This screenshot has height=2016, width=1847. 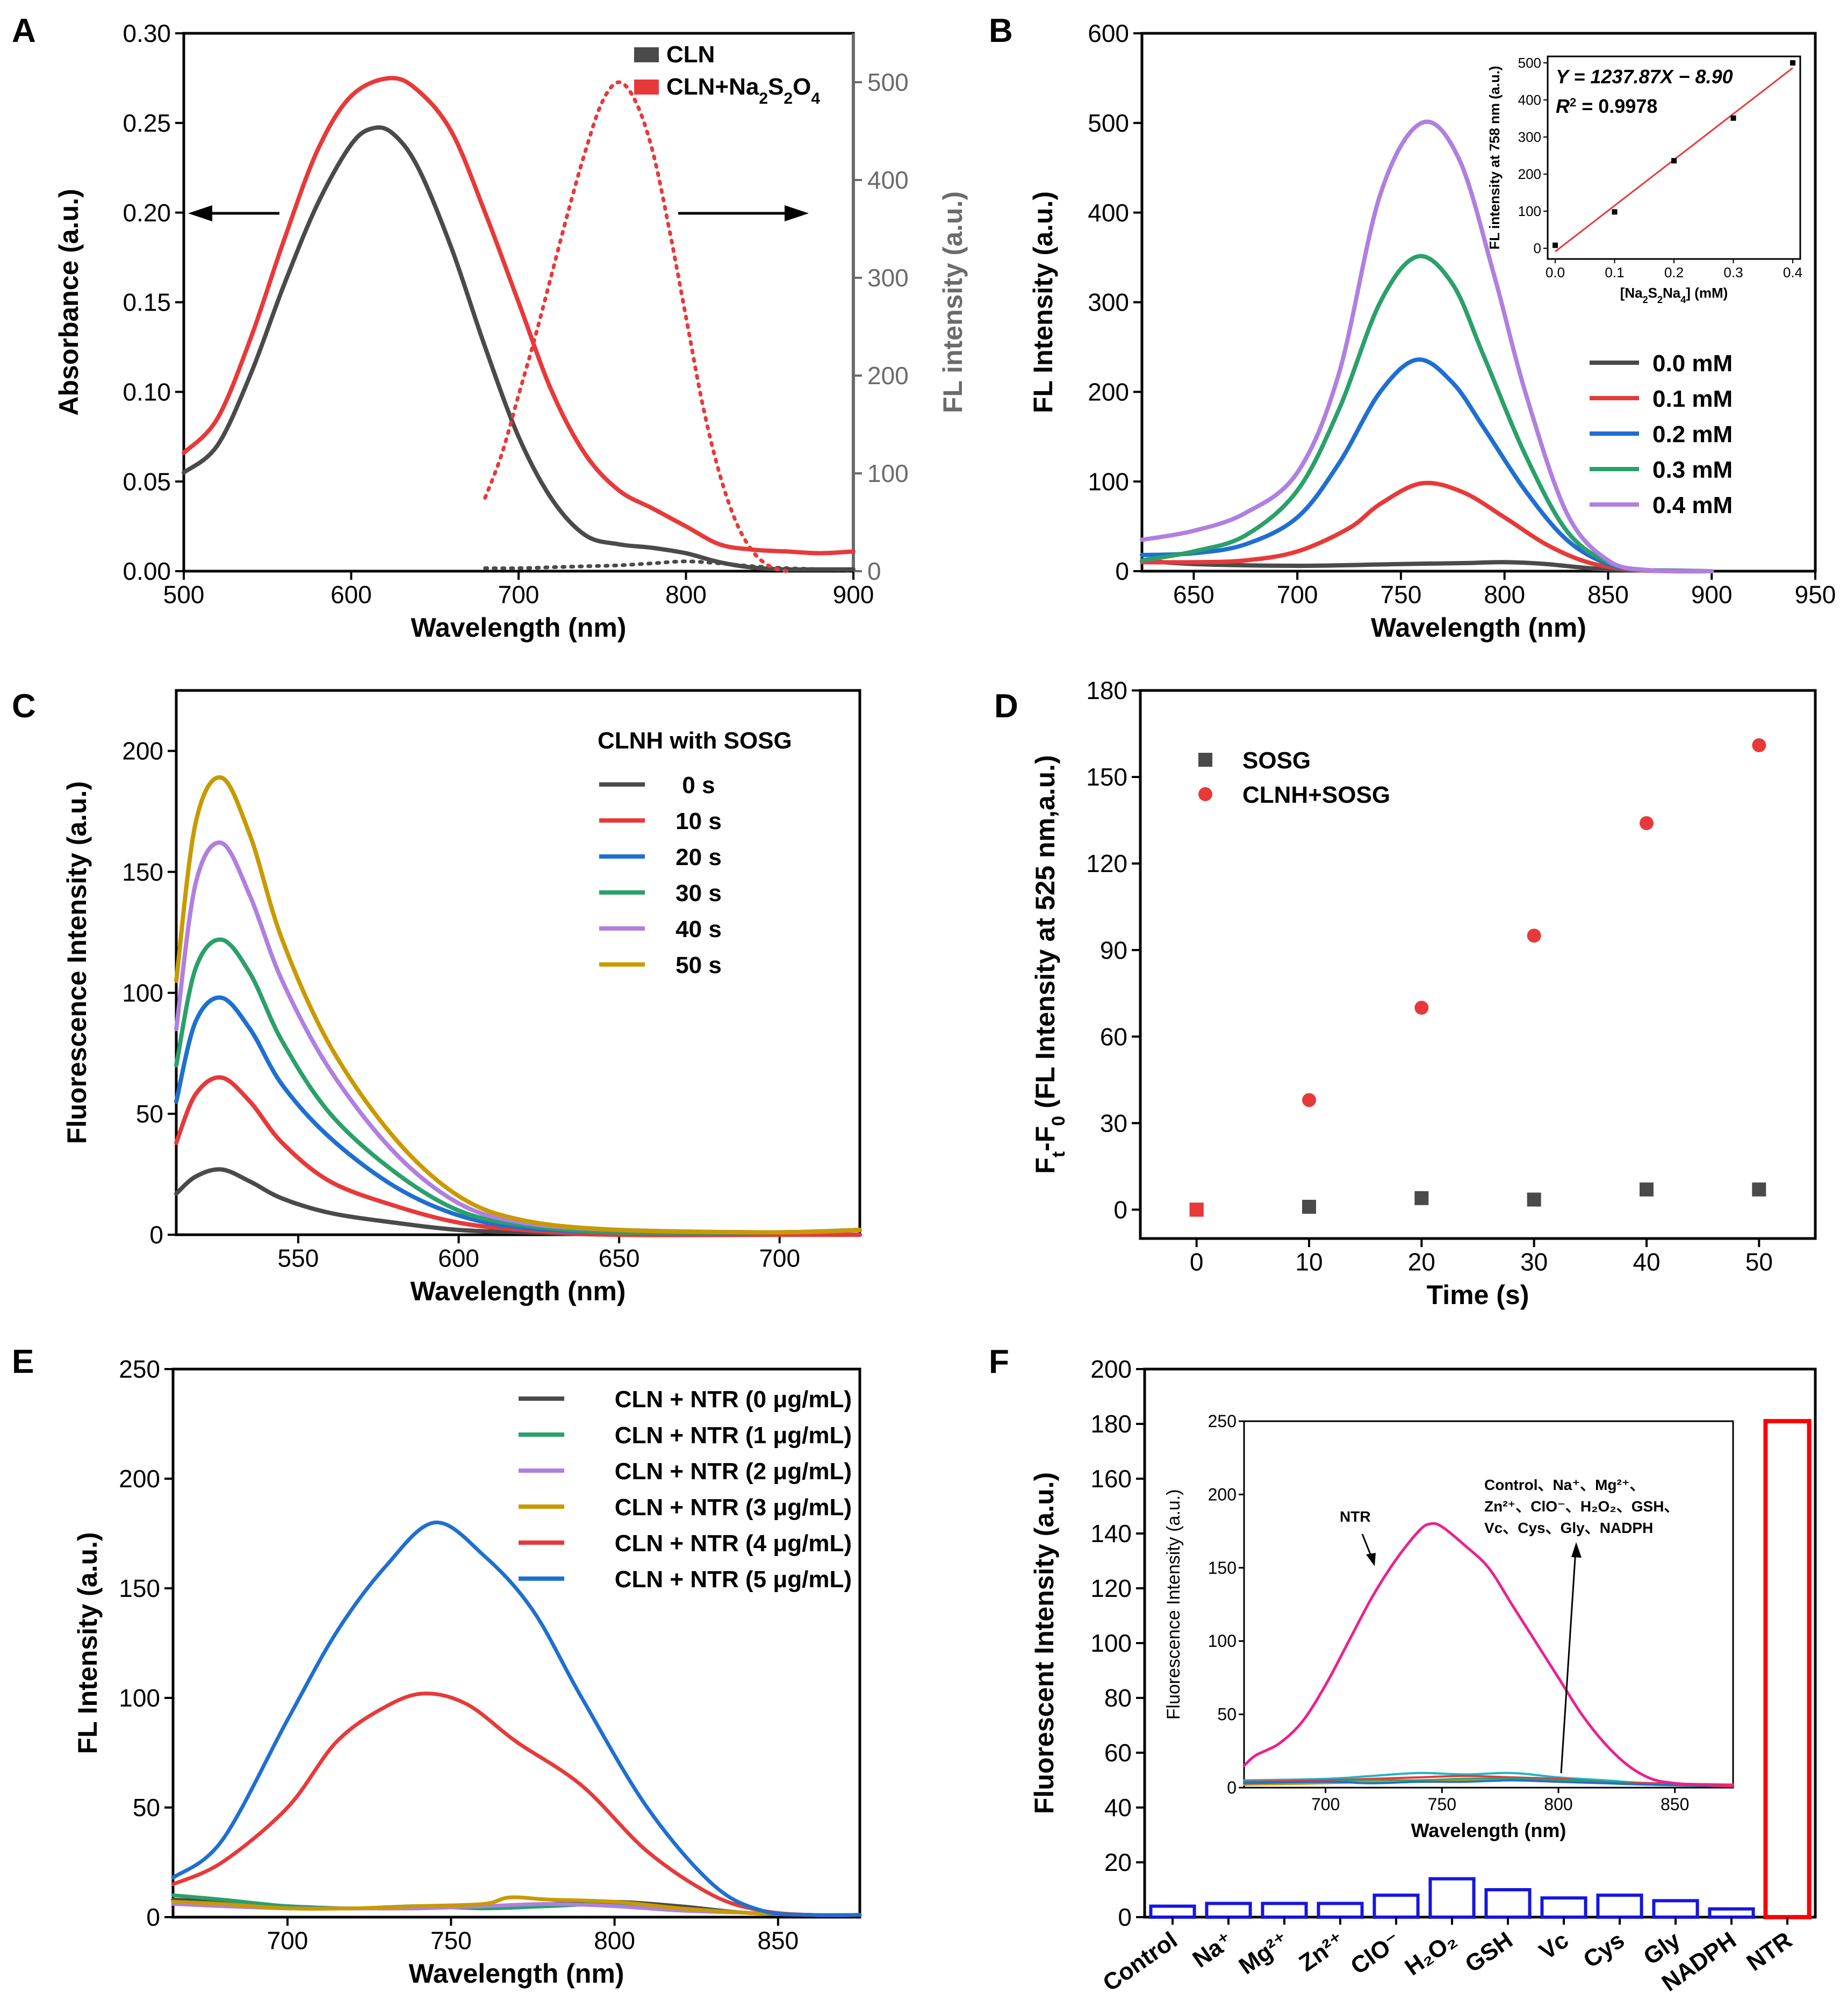 What do you see at coordinates (451, 1941) in the screenshot?
I see `e-x-tick-label: 750` at bounding box center [451, 1941].